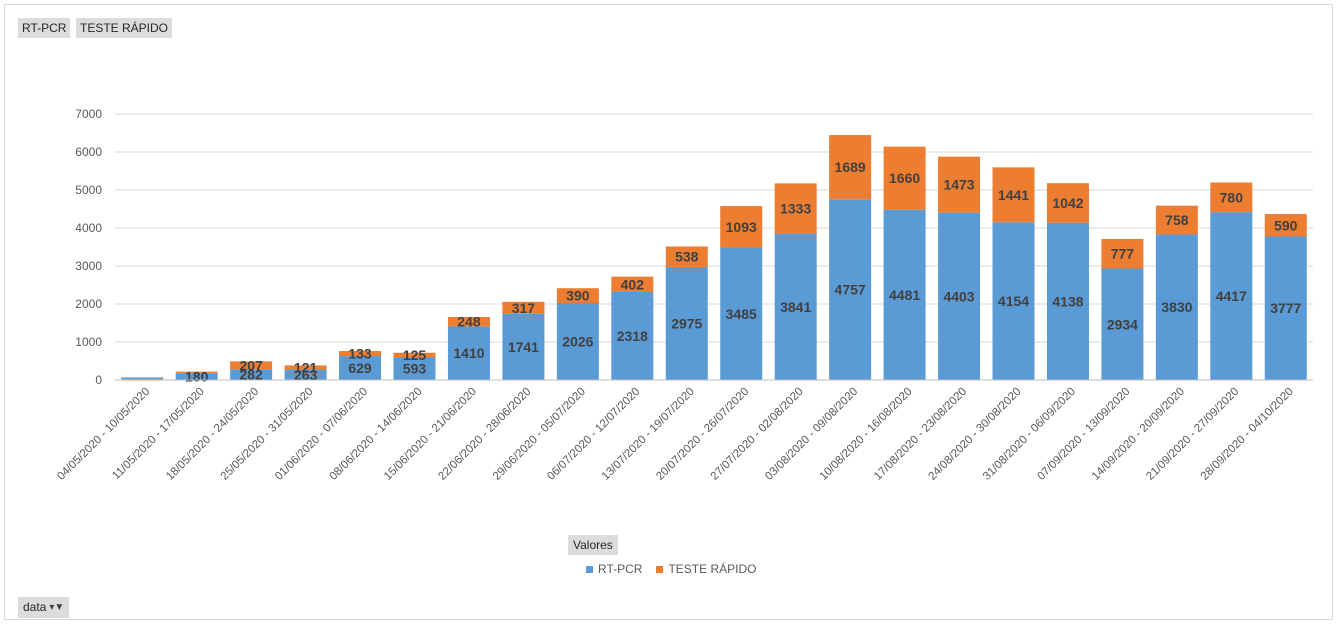  I want to click on data-label-rt-pcr: 629, so click(360, 368).